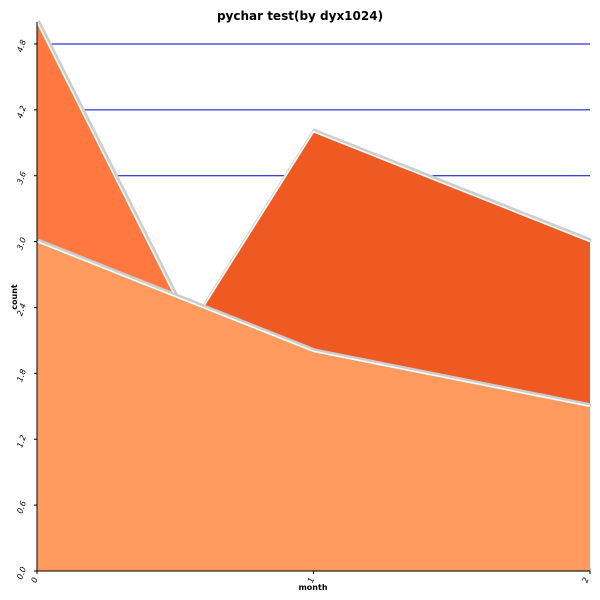  Describe the element at coordinates (312, 587) in the screenshot. I see `x-axis-label: month` at that location.